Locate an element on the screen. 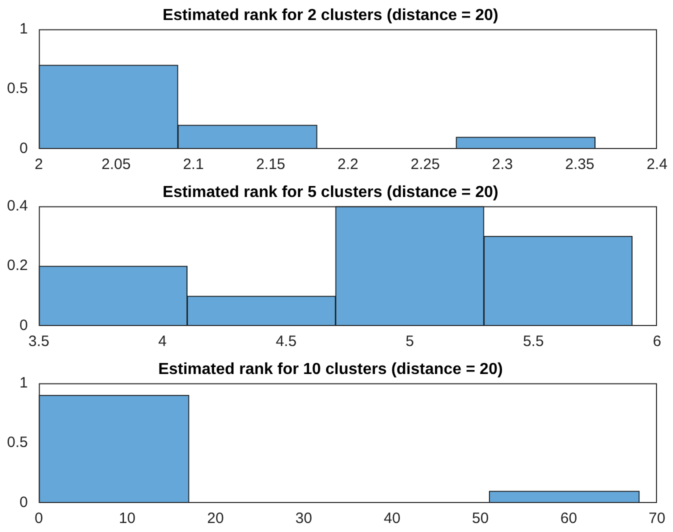 This screenshot has height=532, width=673. x-tick-label: 4.5 is located at coordinates (286, 341).